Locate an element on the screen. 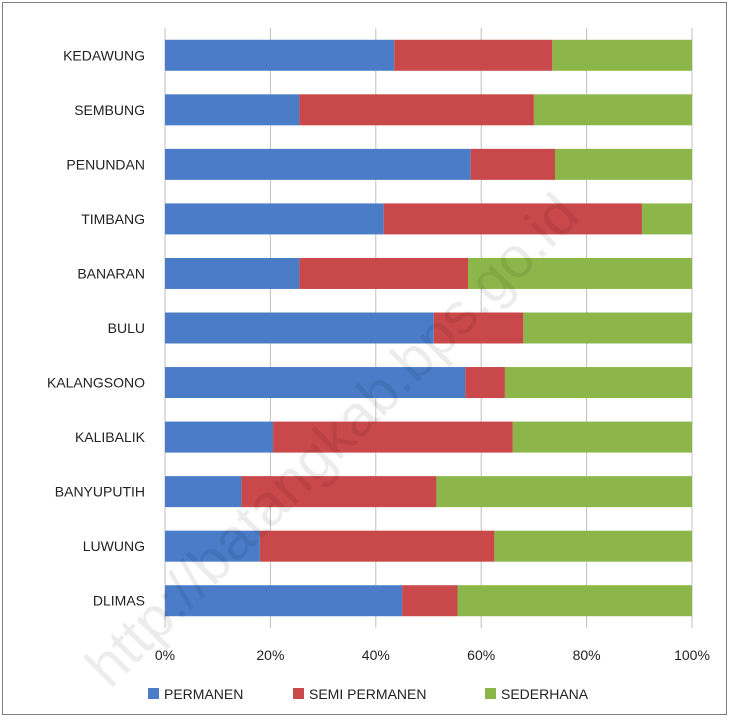  legend-label: SEMI PERMANEN is located at coordinates (367, 694).